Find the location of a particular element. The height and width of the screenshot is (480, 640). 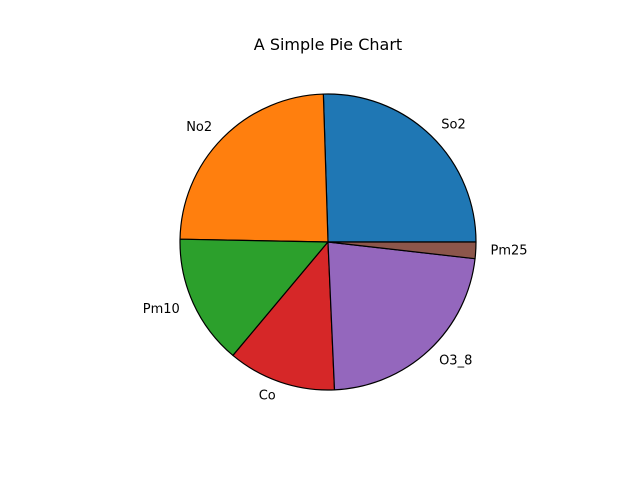

pie-label-pm25: Pm25 is located at coordinates (509, 251).